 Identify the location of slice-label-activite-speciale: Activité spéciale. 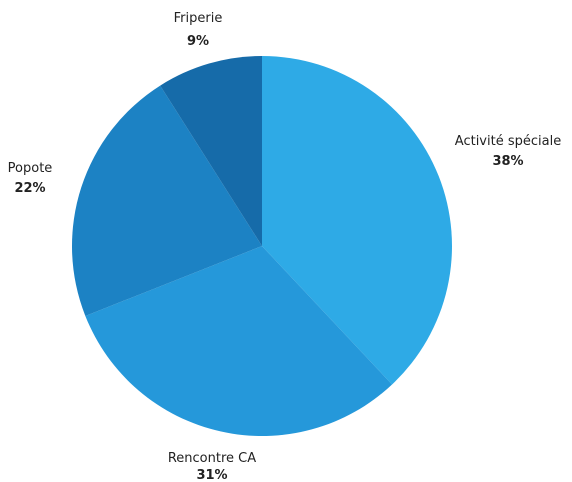
(508, 141).